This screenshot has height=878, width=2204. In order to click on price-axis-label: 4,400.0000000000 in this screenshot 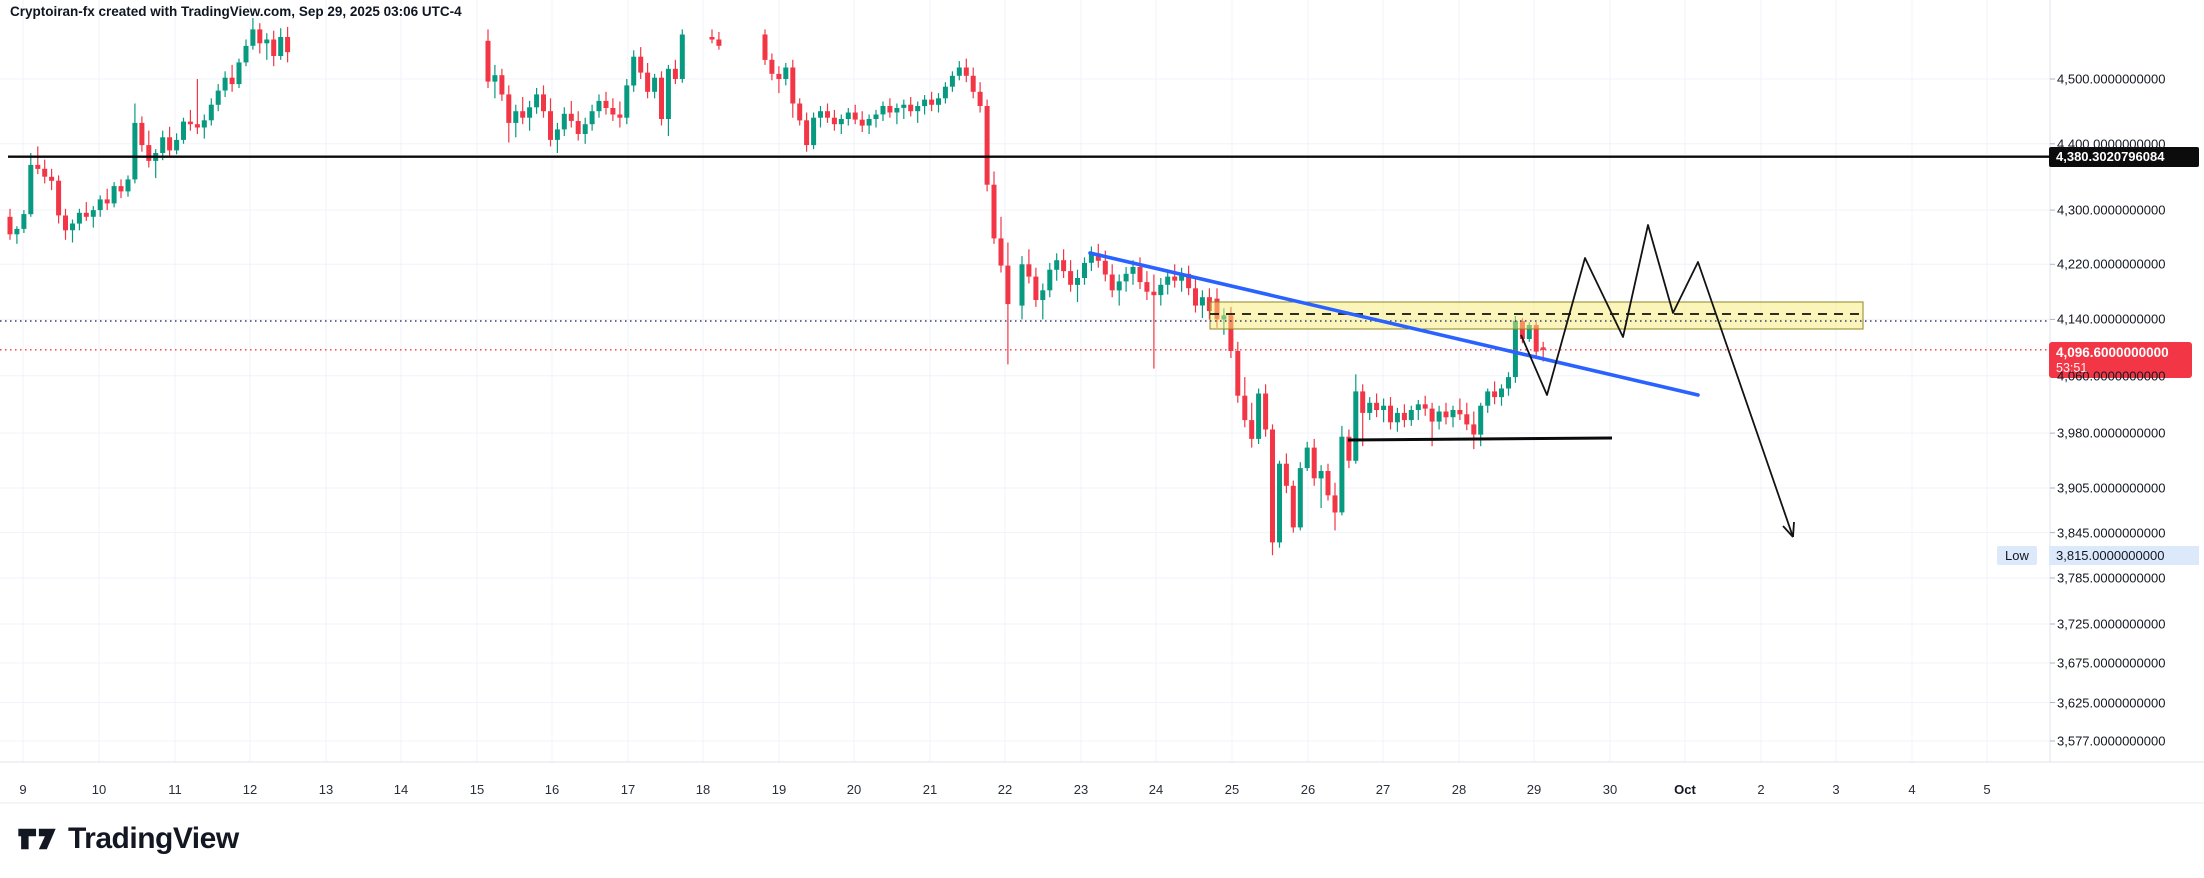, I will do `click(2111, 144)`.